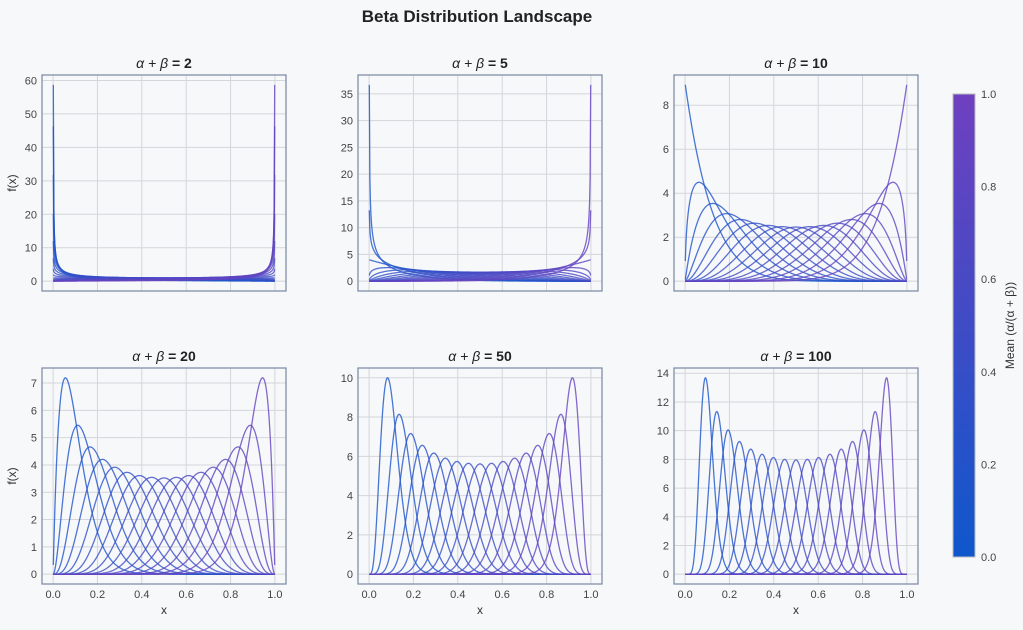 This screenshot has height=630, width=1023. What do you see at coordinates (795, 356) in the screenshot?
I see `subplot-title: α + β = 100` at bounding box center [795, 356].